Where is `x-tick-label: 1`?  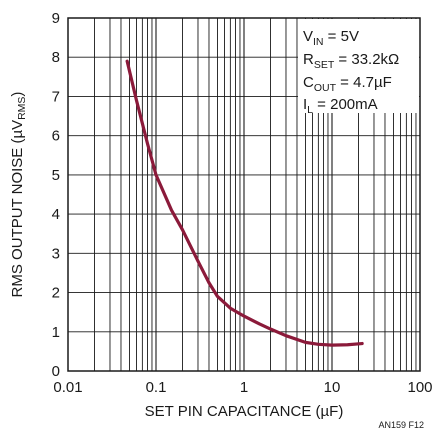 x-tick-label: 1 is located at coordinates (244, 387).